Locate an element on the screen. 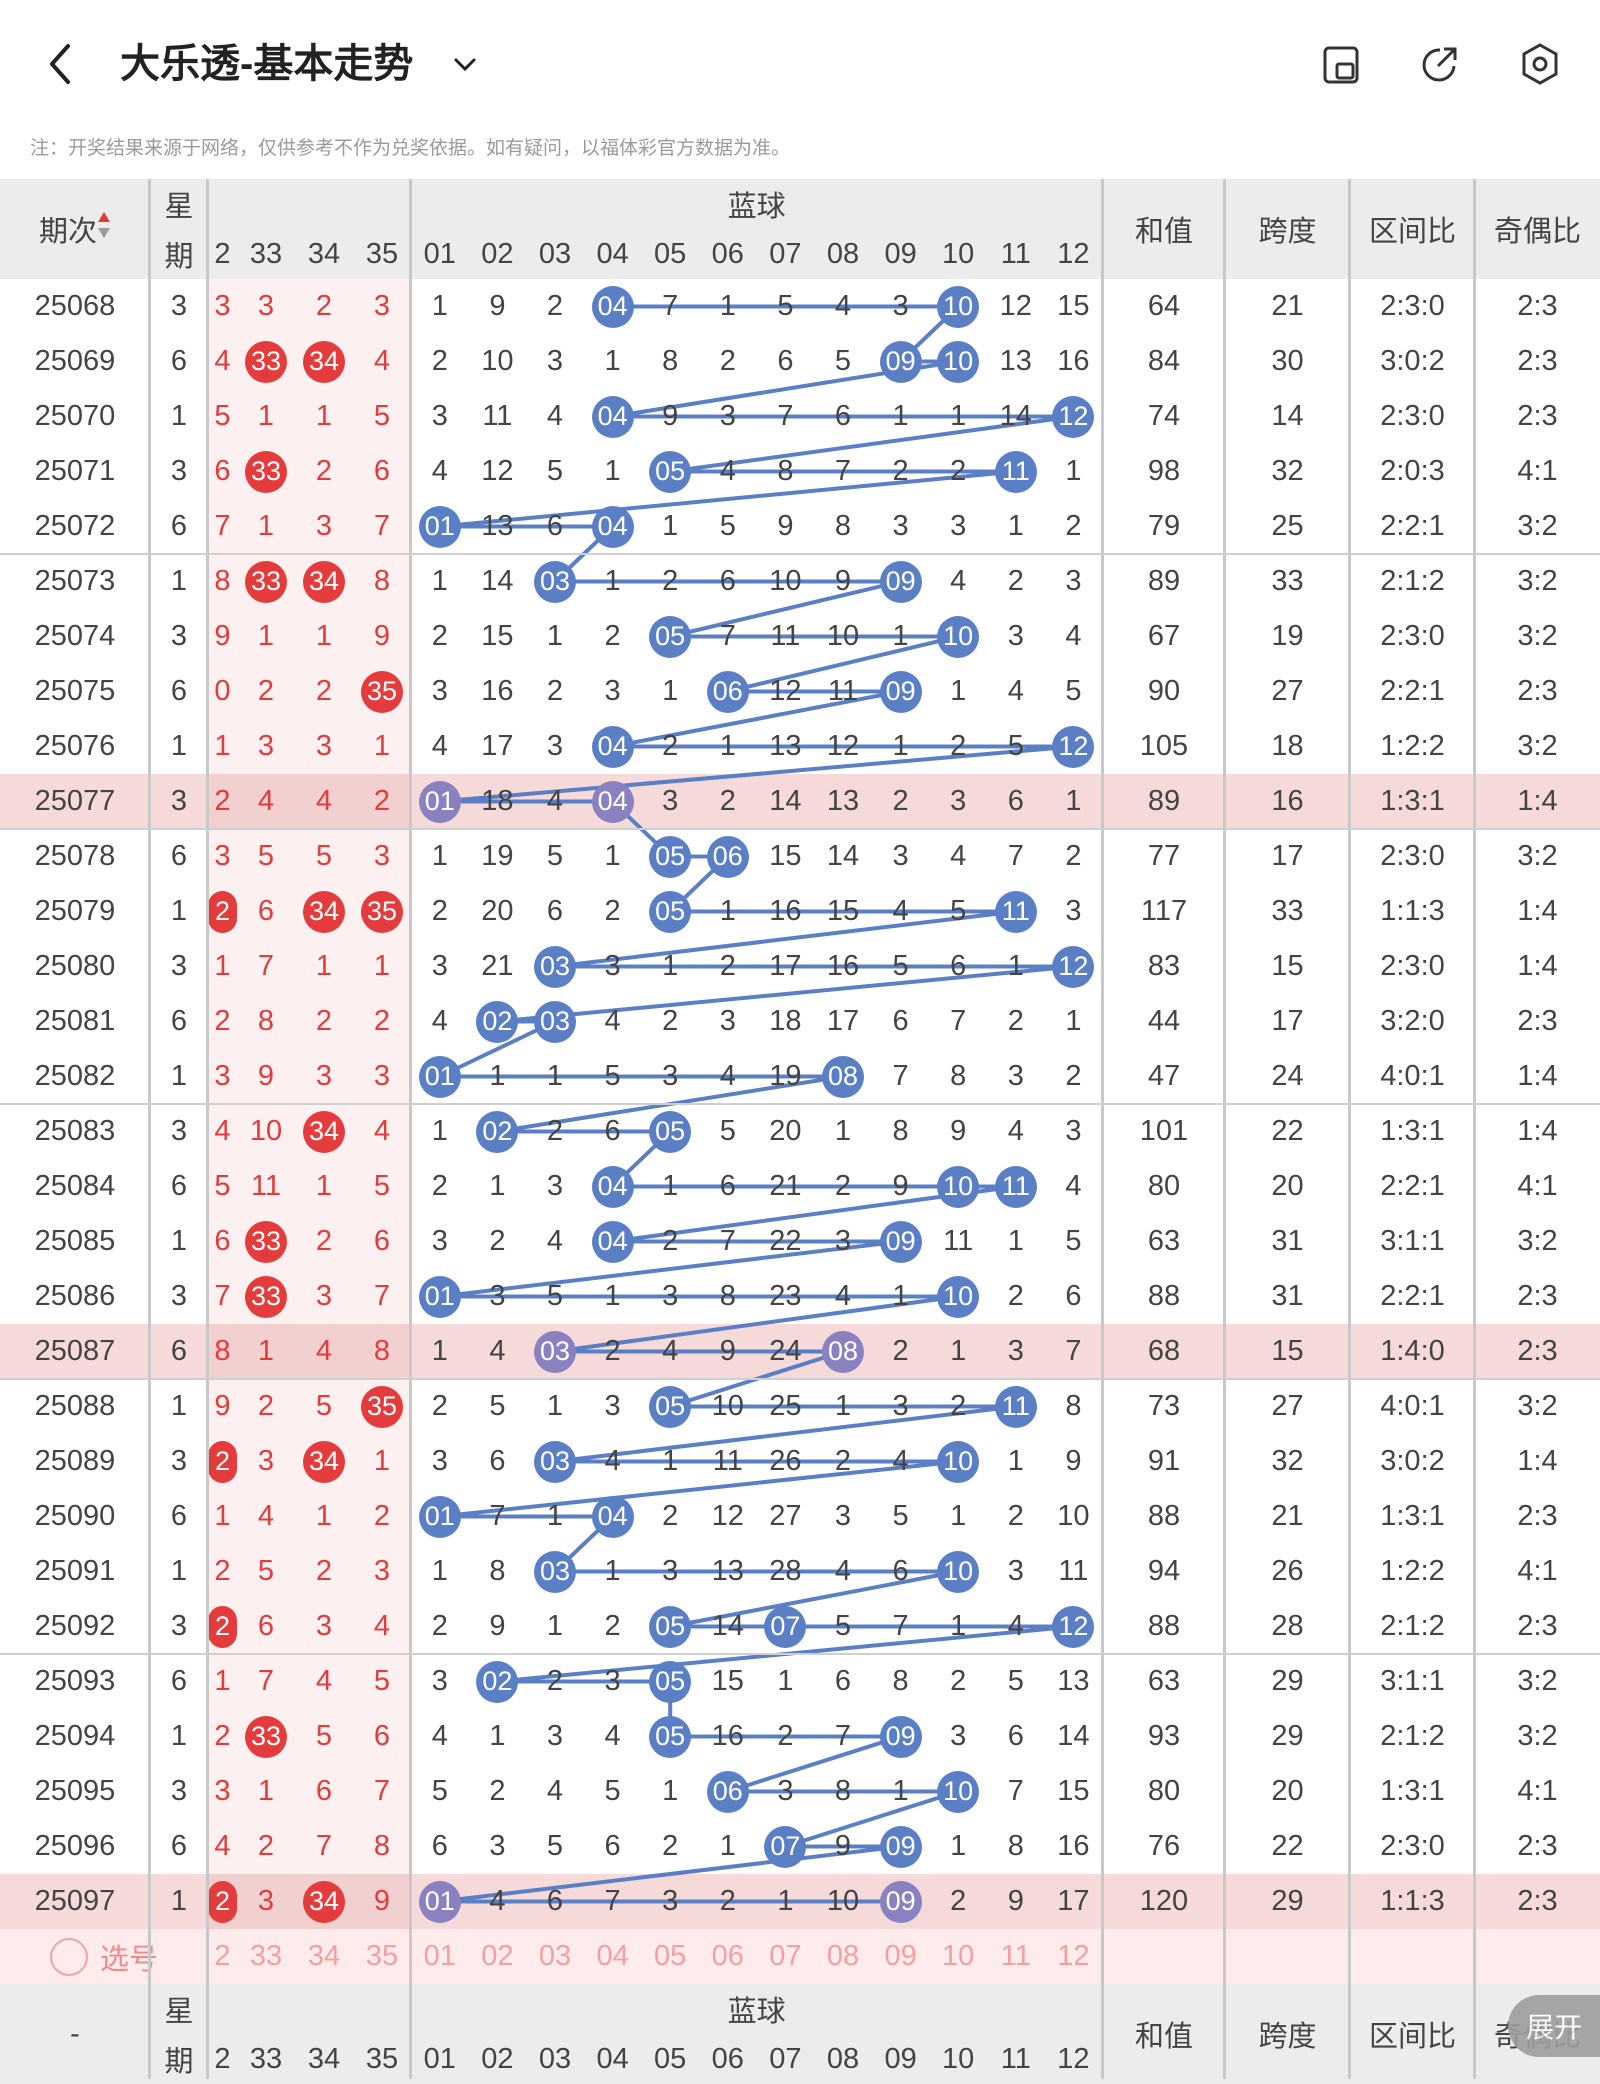 The width and height of the screenshot is (1600, 2084). period-cell: 25095 is located at coordinates (75, 1791).